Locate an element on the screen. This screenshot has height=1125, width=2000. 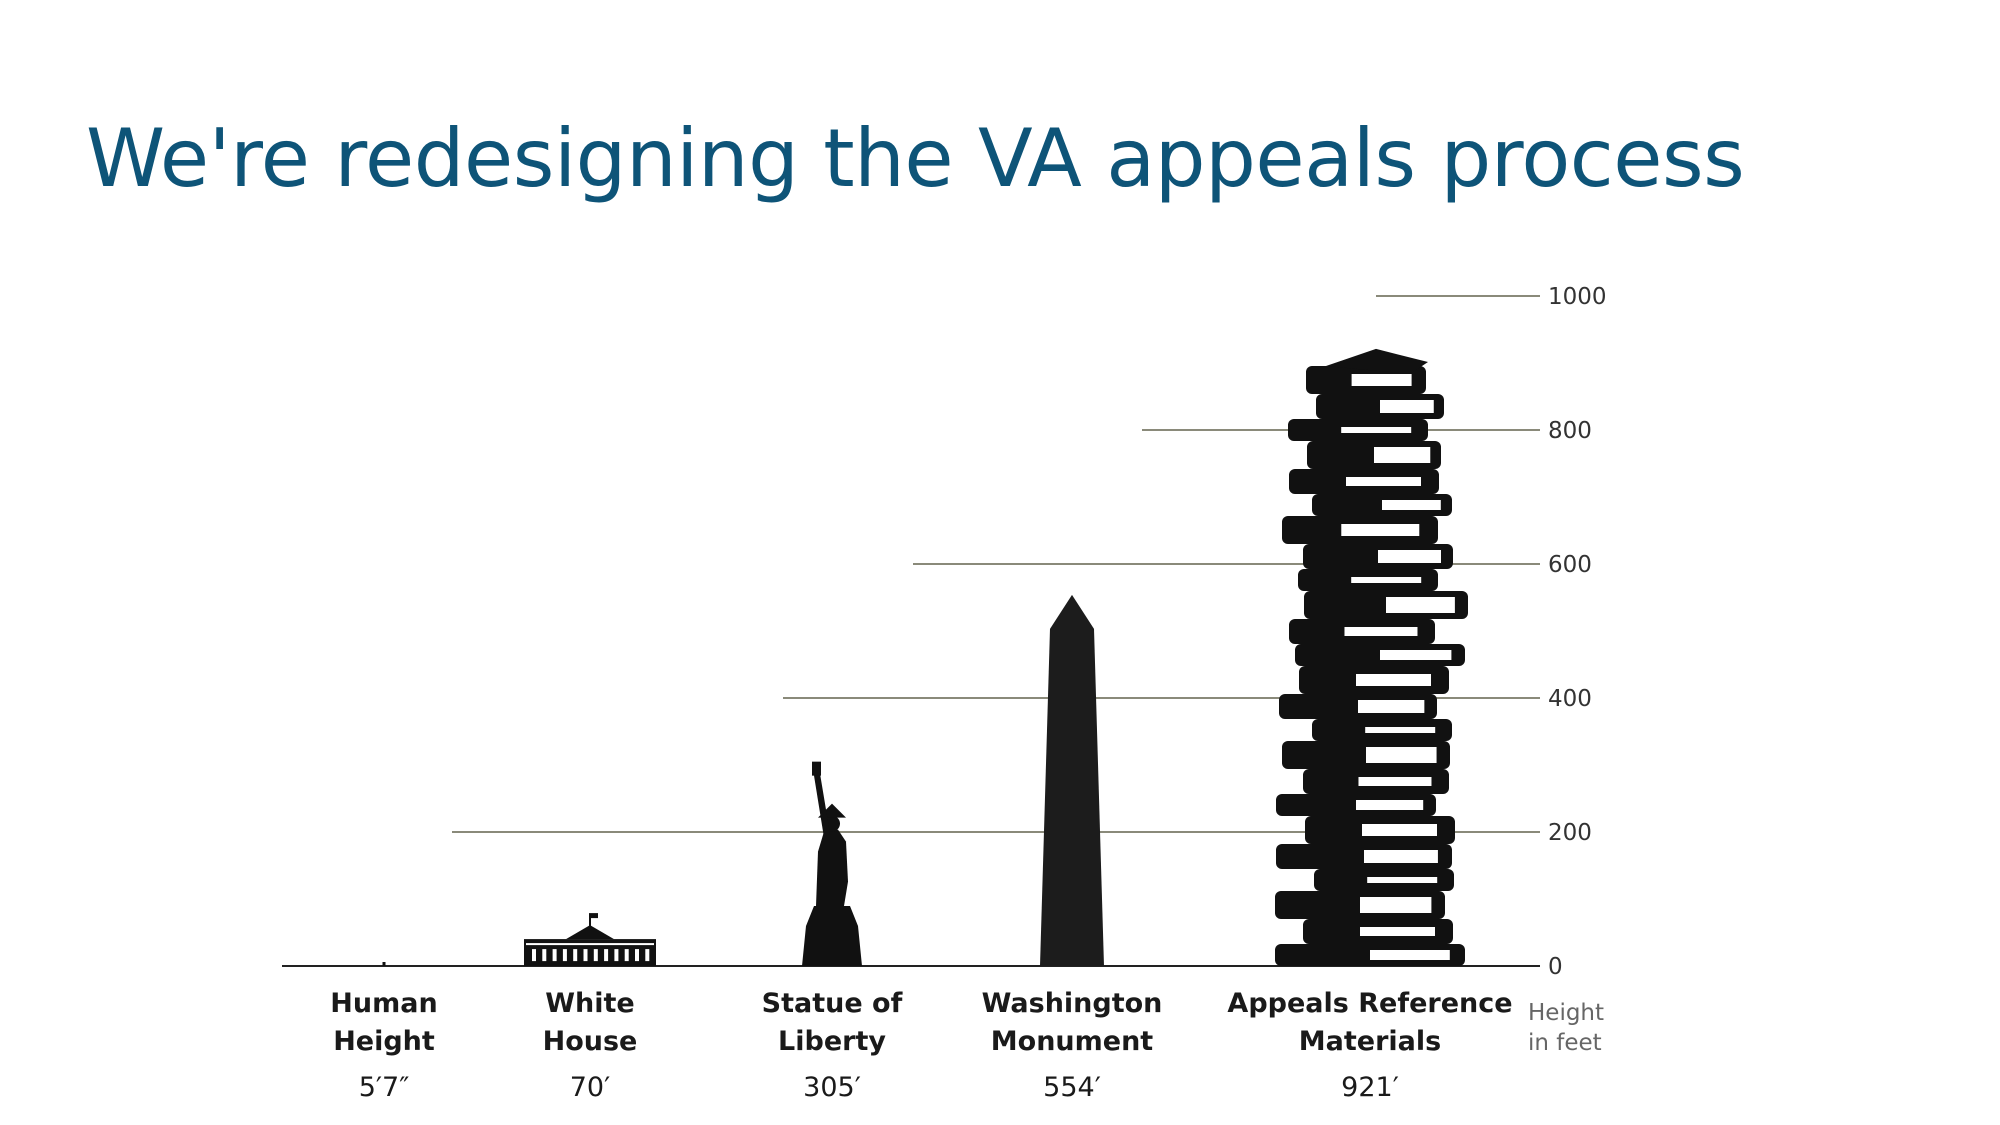
y-axis-unit-note: in feet is located at coordinates (1565, 1043).